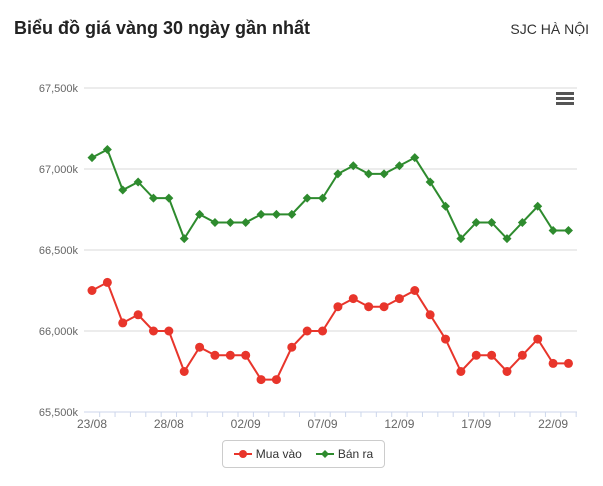 This screenshot has height=486, width=603. Describe the element at coordinates (476, 424) in the screenshot. I see `x-tick-label: 17/09` at that location.